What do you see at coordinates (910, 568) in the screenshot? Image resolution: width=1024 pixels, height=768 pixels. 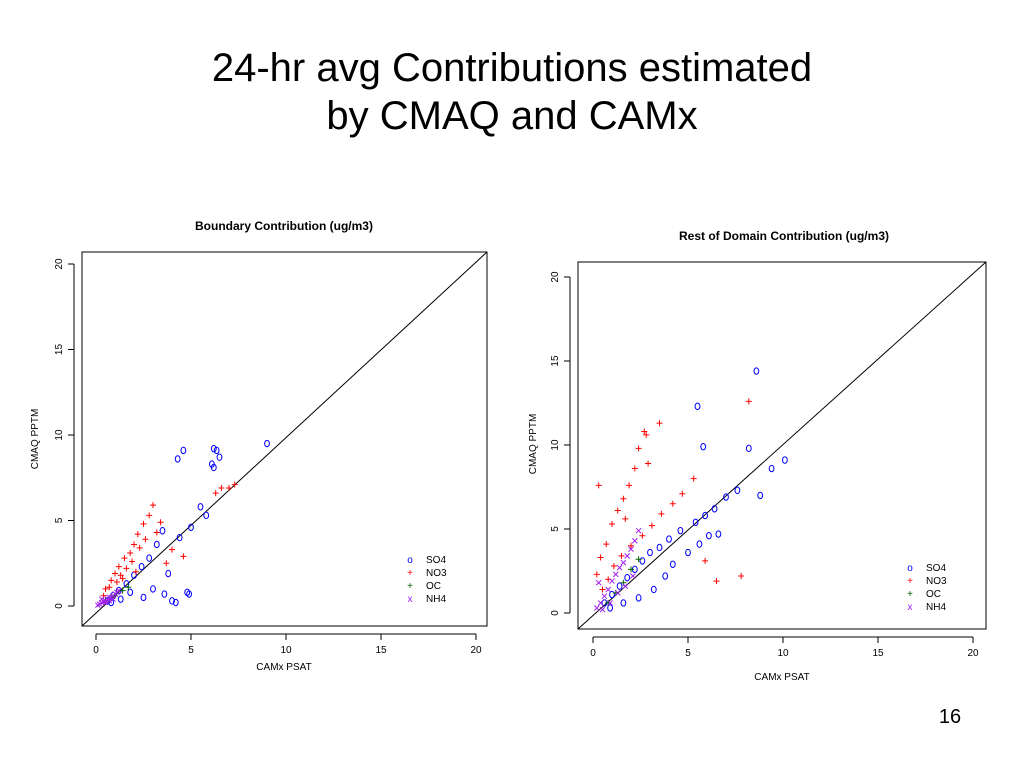 I see `legend-marker-so4: o` at bounding box center [910, 568].